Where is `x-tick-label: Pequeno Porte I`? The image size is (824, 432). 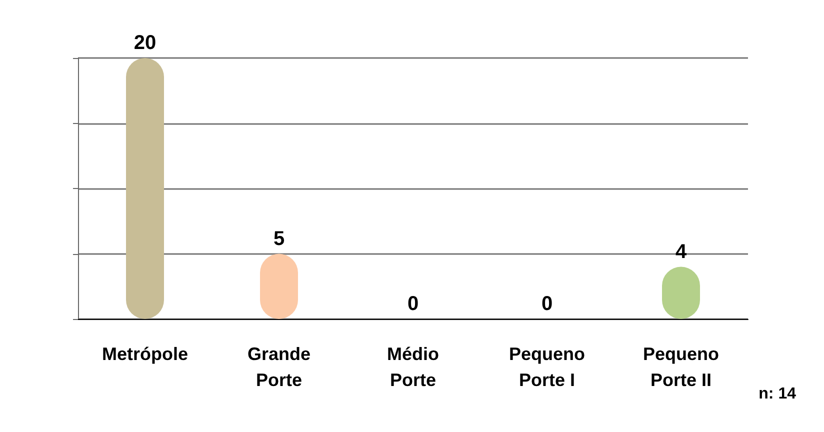 x-tick-label: Pequeno Porte I is located at coordinates (547, 367).